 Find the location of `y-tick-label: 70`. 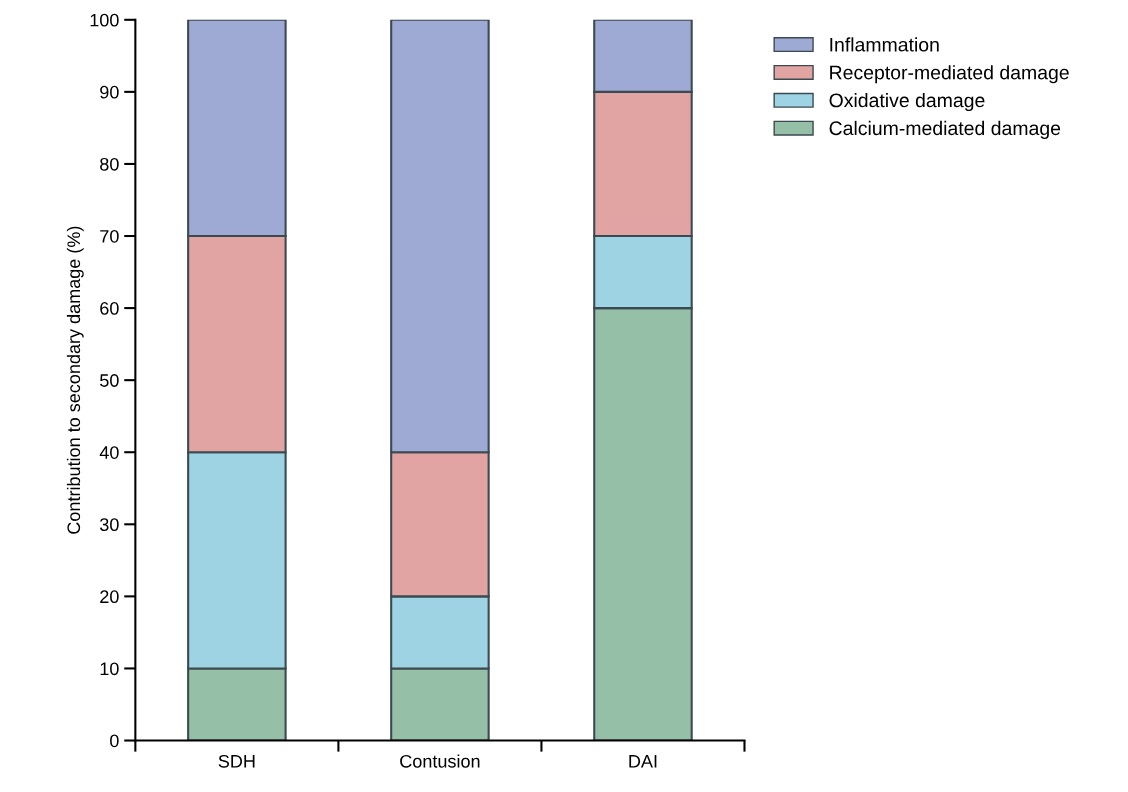

y-tick-label: 70 is located at coordinates (109, 236).